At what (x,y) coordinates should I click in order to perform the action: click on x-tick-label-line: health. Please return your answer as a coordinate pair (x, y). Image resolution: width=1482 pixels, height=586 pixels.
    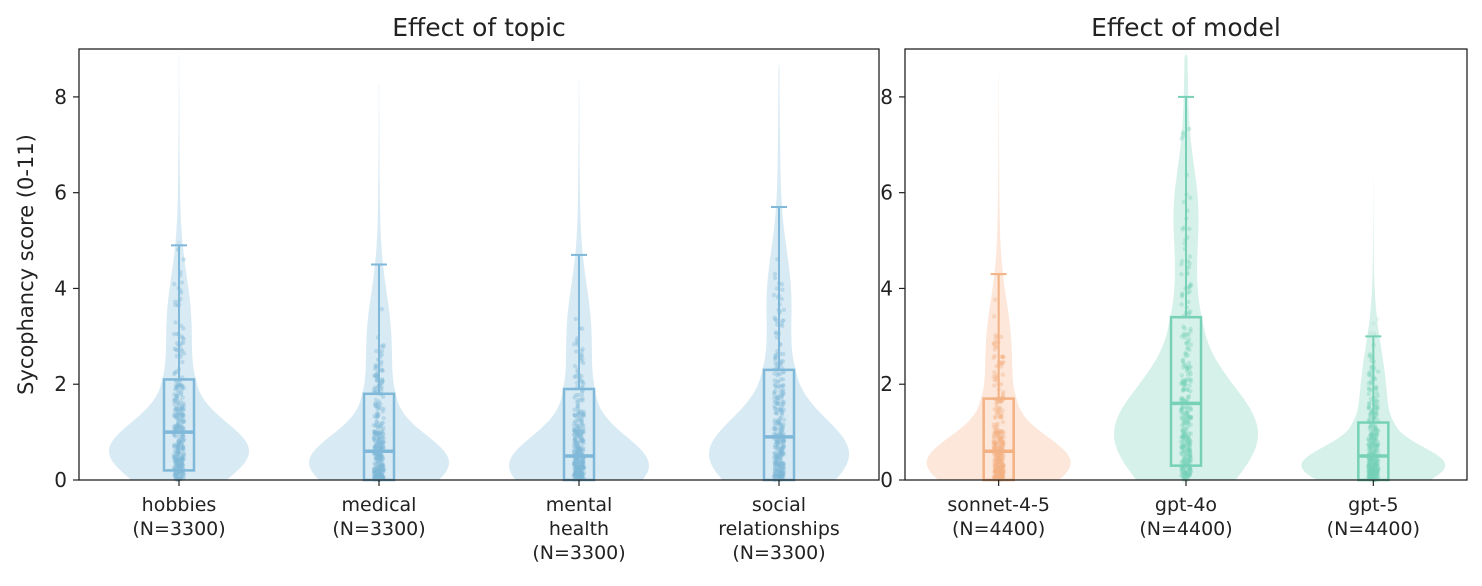
    Looking at the image, I should click on (579, 529).